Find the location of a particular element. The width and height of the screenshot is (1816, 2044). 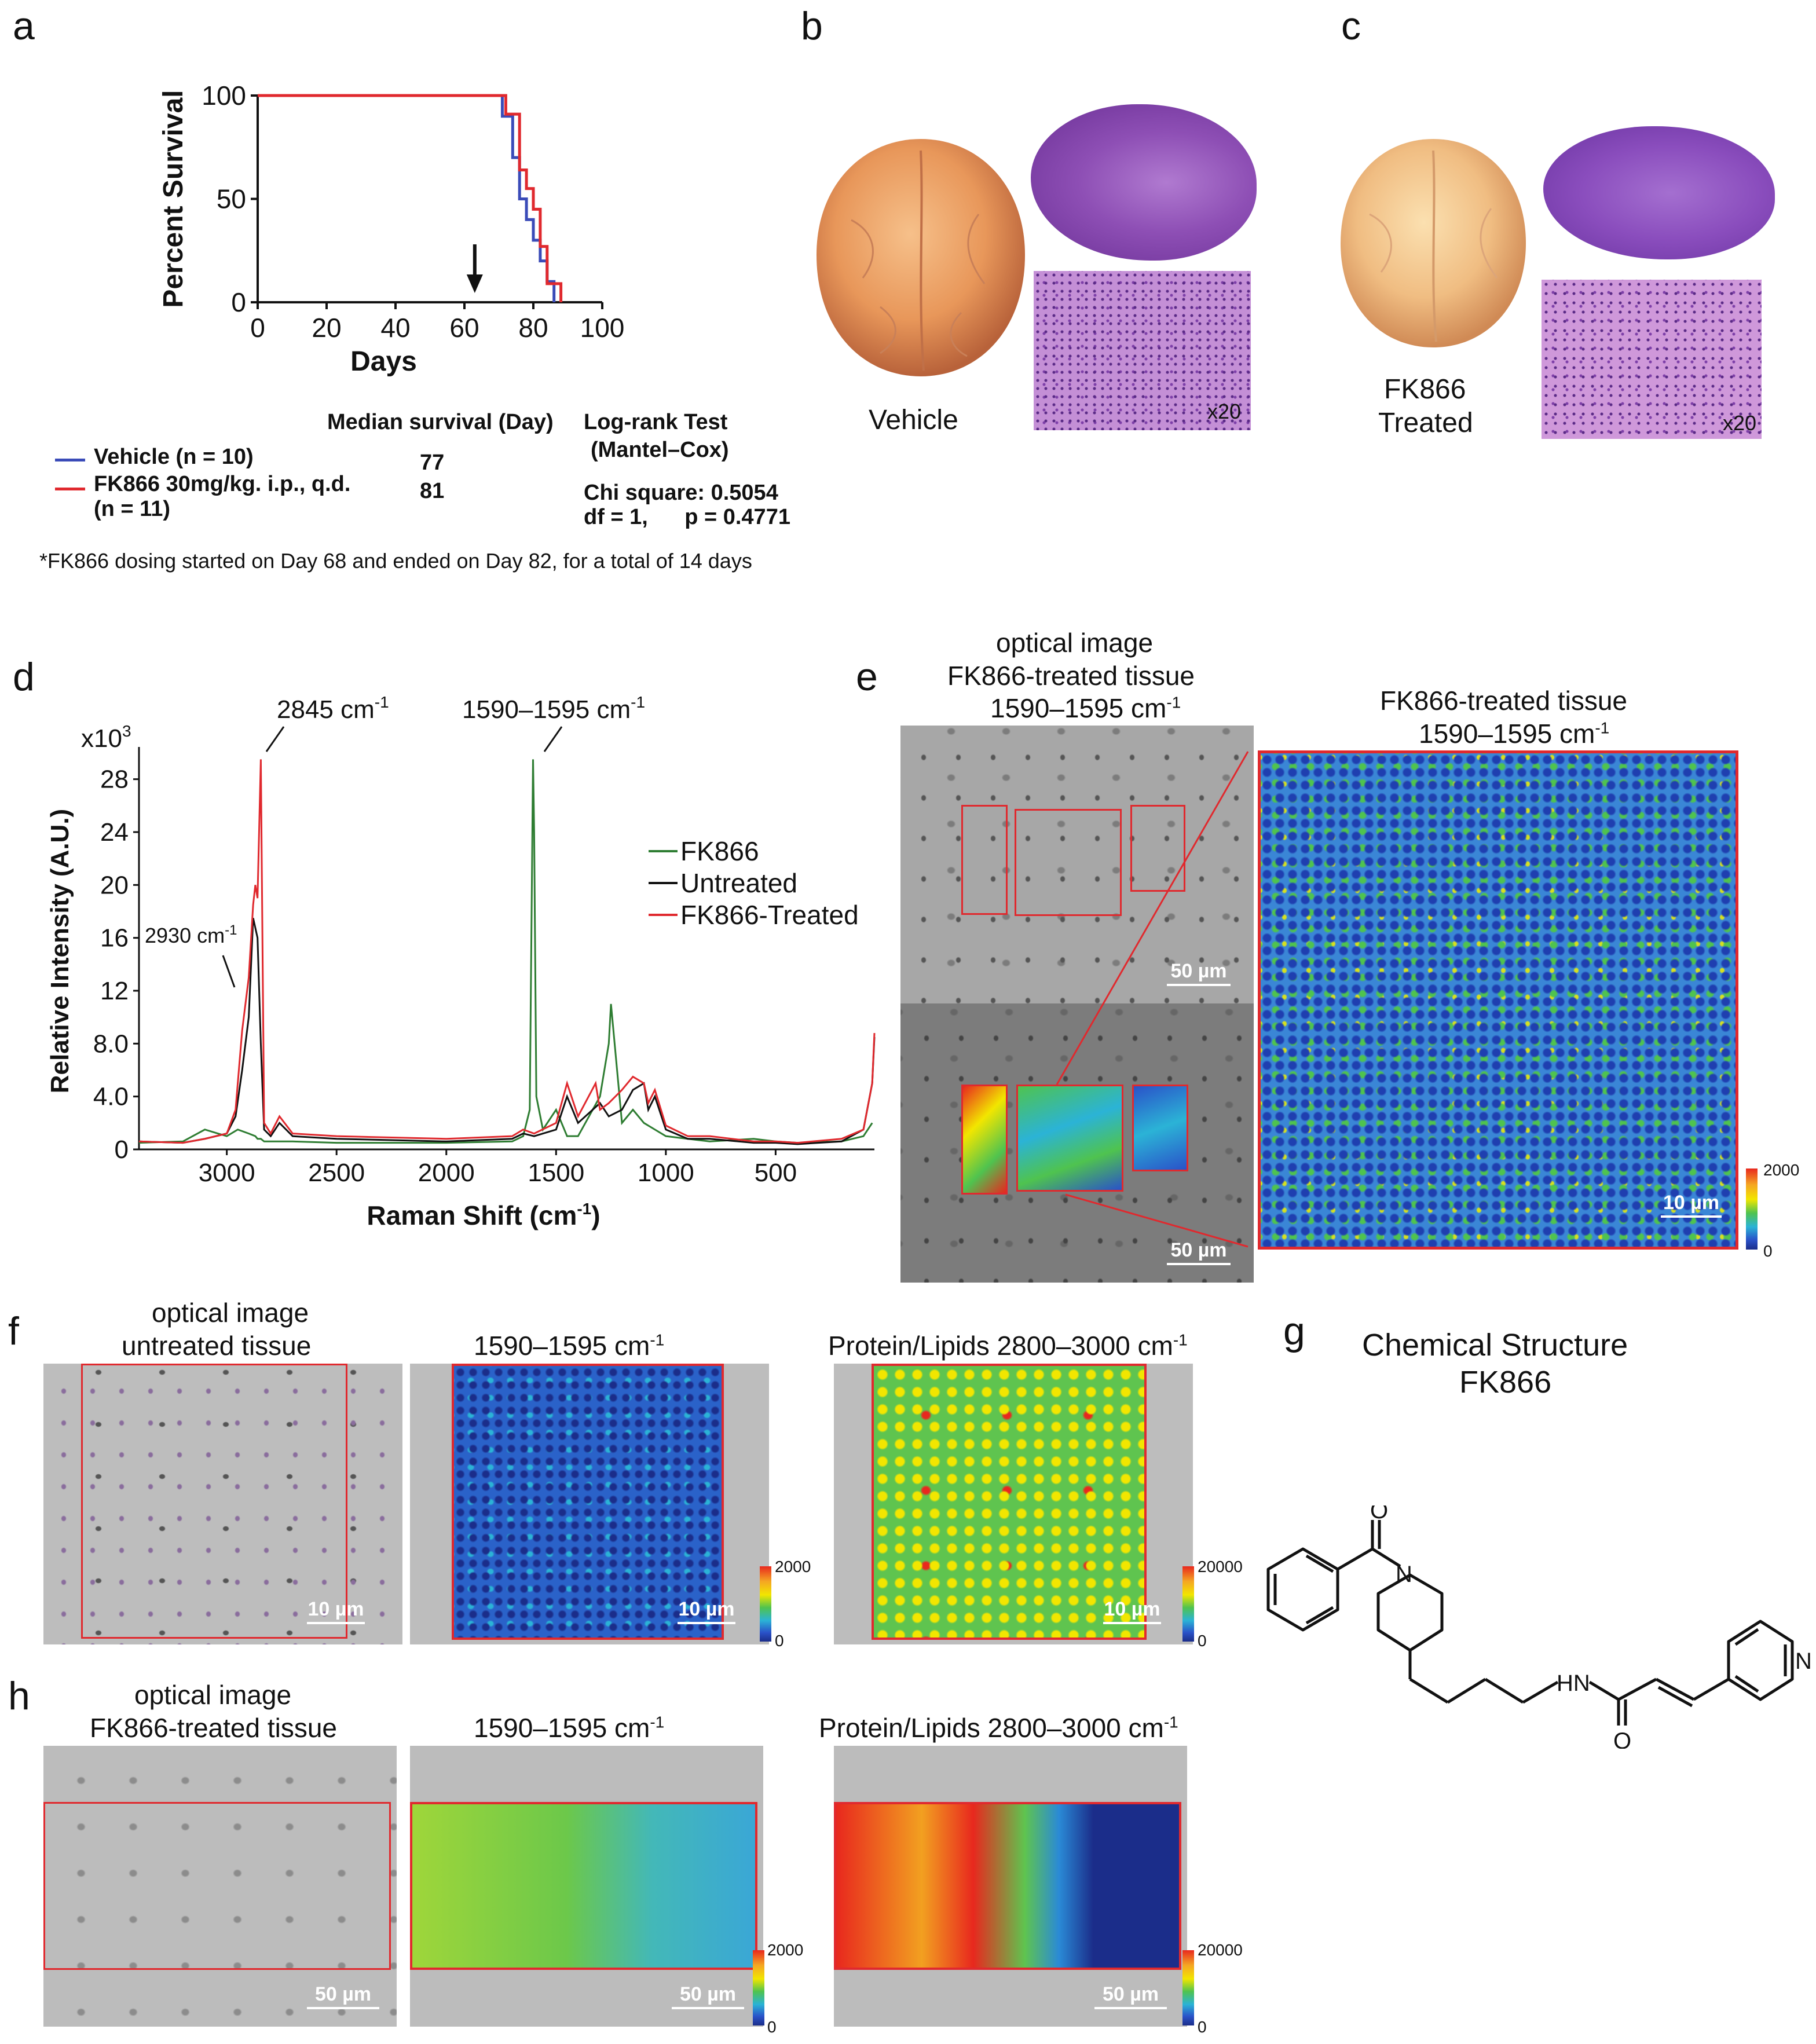

h-right-cbar-min: 0 is located at coordinates (1202, 2027).